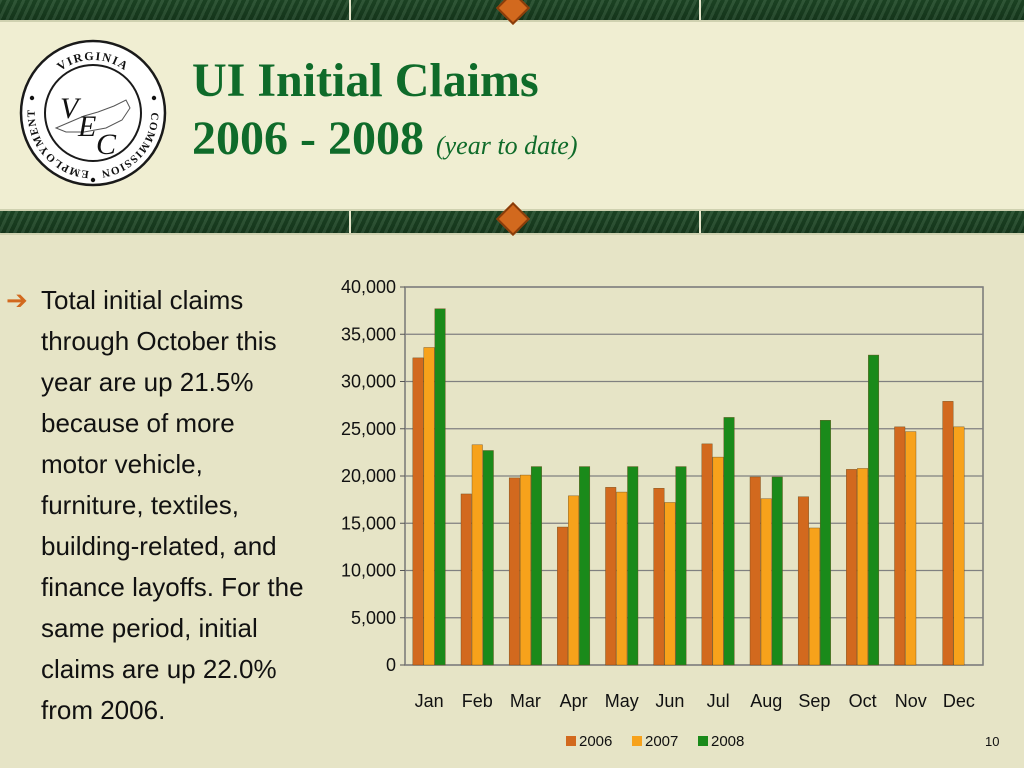  I want to click on svg-text: E, so click(86, 126).